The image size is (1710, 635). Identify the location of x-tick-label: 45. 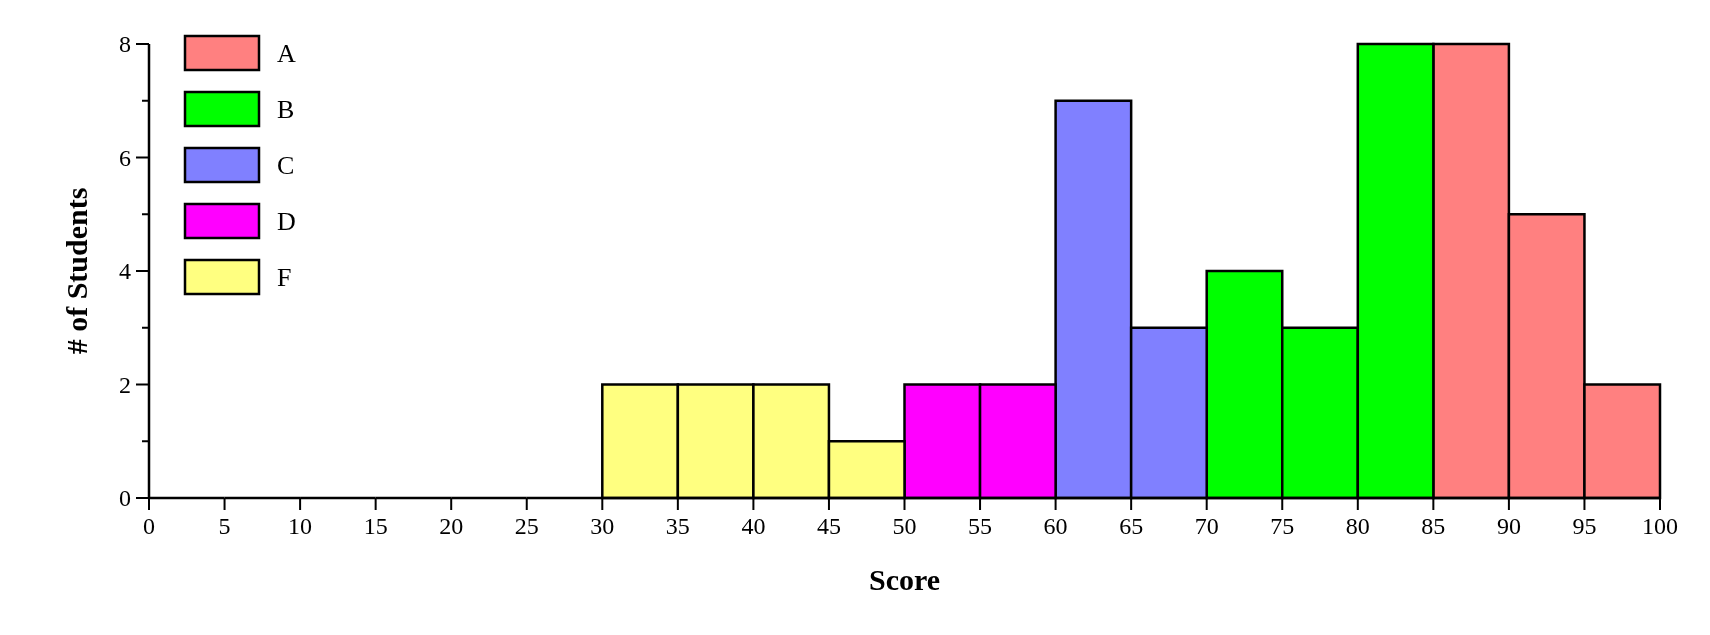
(828, 526).